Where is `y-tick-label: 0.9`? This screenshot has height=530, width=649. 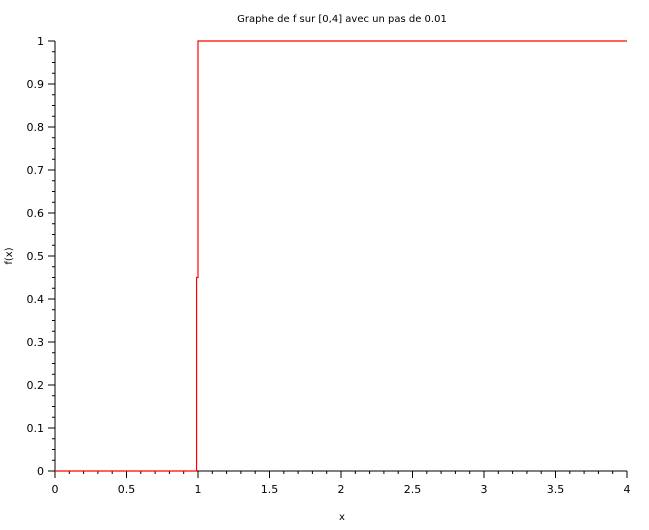 y-tick-label: 0.9 is located at coordinates (36, 84).